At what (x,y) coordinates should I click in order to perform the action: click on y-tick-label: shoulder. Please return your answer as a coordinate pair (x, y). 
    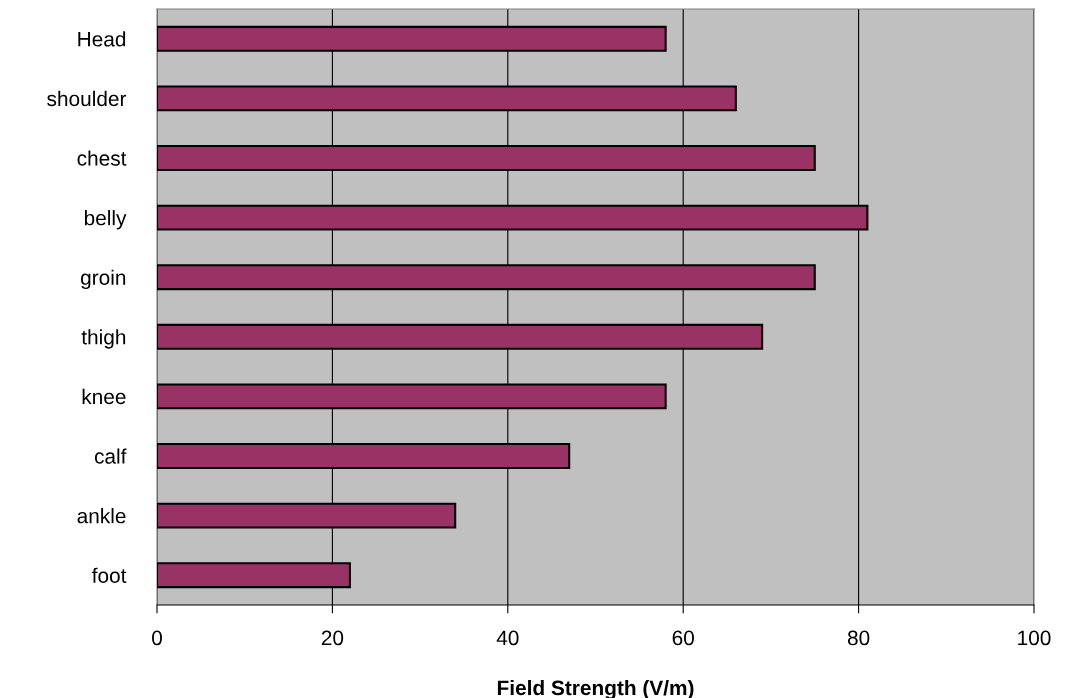
    Looking at the image, I should click on (87, 98).